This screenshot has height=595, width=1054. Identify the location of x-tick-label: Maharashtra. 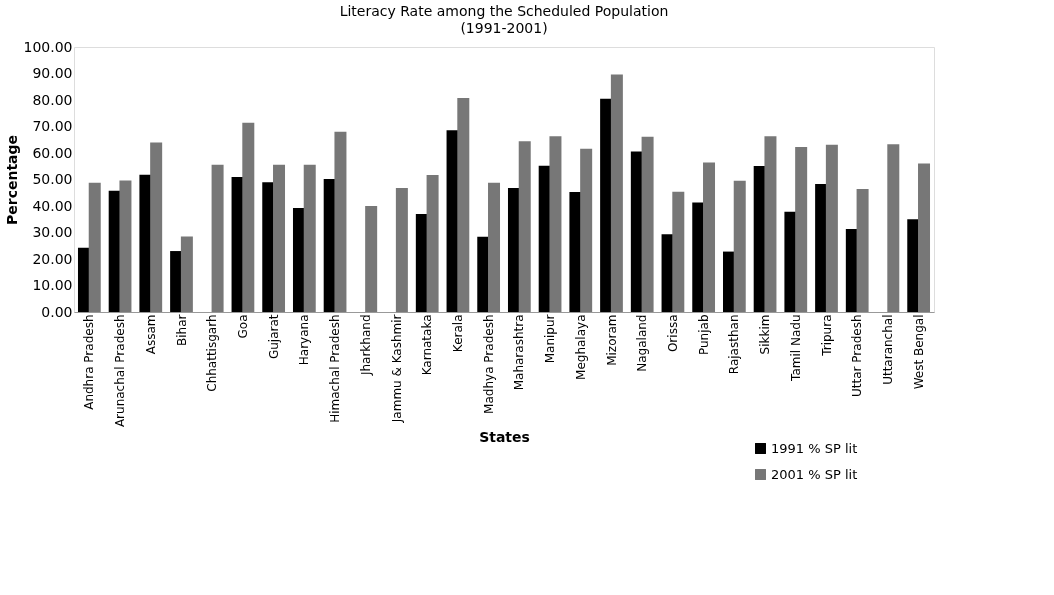
(519, 352).